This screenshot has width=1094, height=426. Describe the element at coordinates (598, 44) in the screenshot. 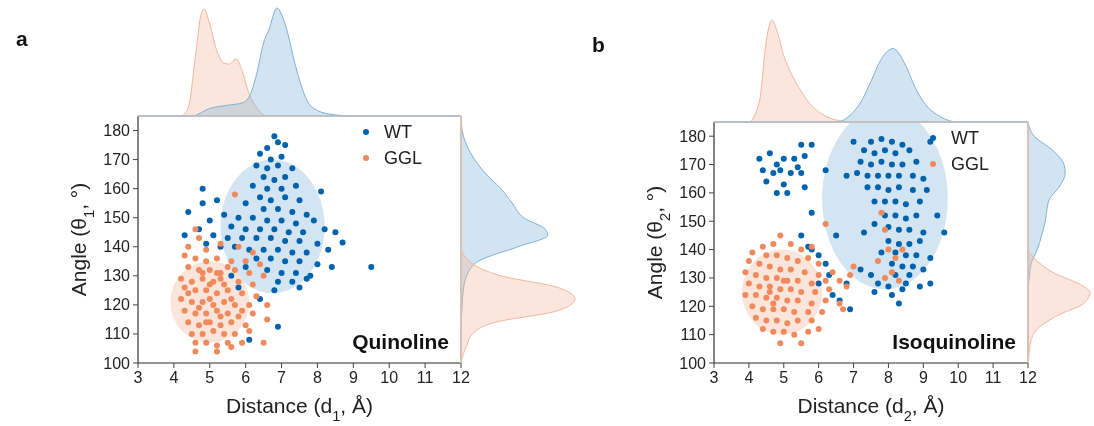

I see `text: b` at that location.